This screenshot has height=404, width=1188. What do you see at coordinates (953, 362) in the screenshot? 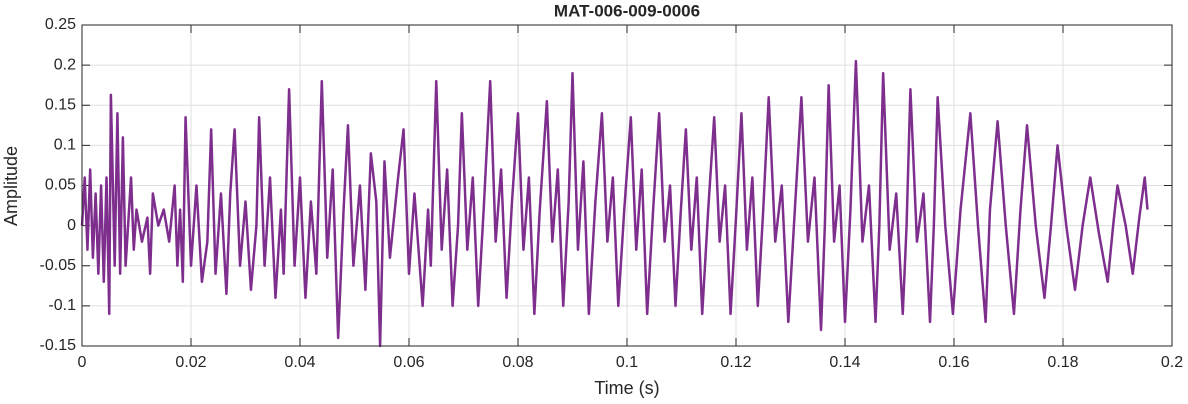
I see `x-tick-label: 0.16` at bounding box center [953, 362].